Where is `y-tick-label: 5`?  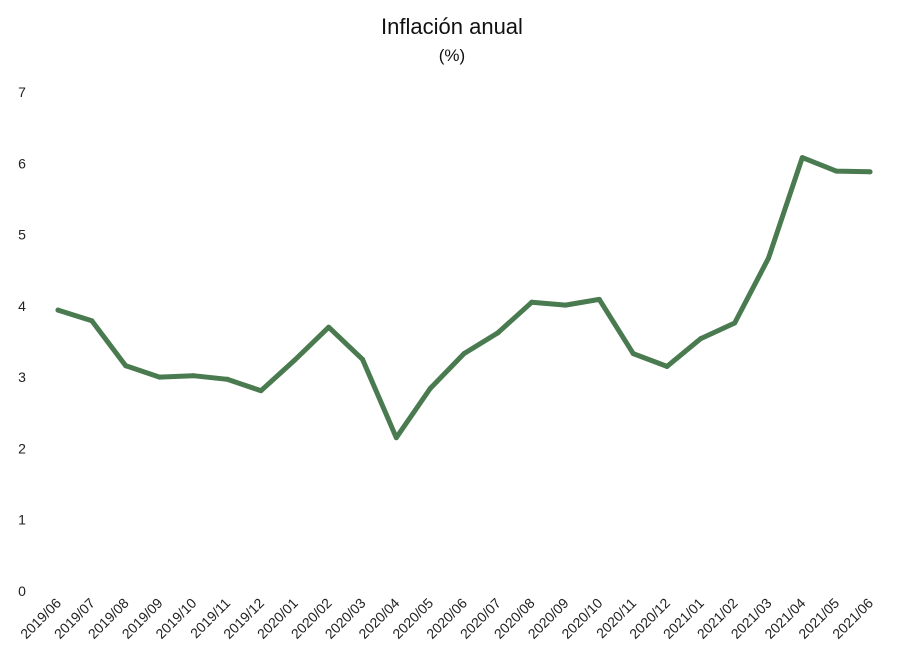 y-tick-label: 5 is located at coordinates (22, 235).